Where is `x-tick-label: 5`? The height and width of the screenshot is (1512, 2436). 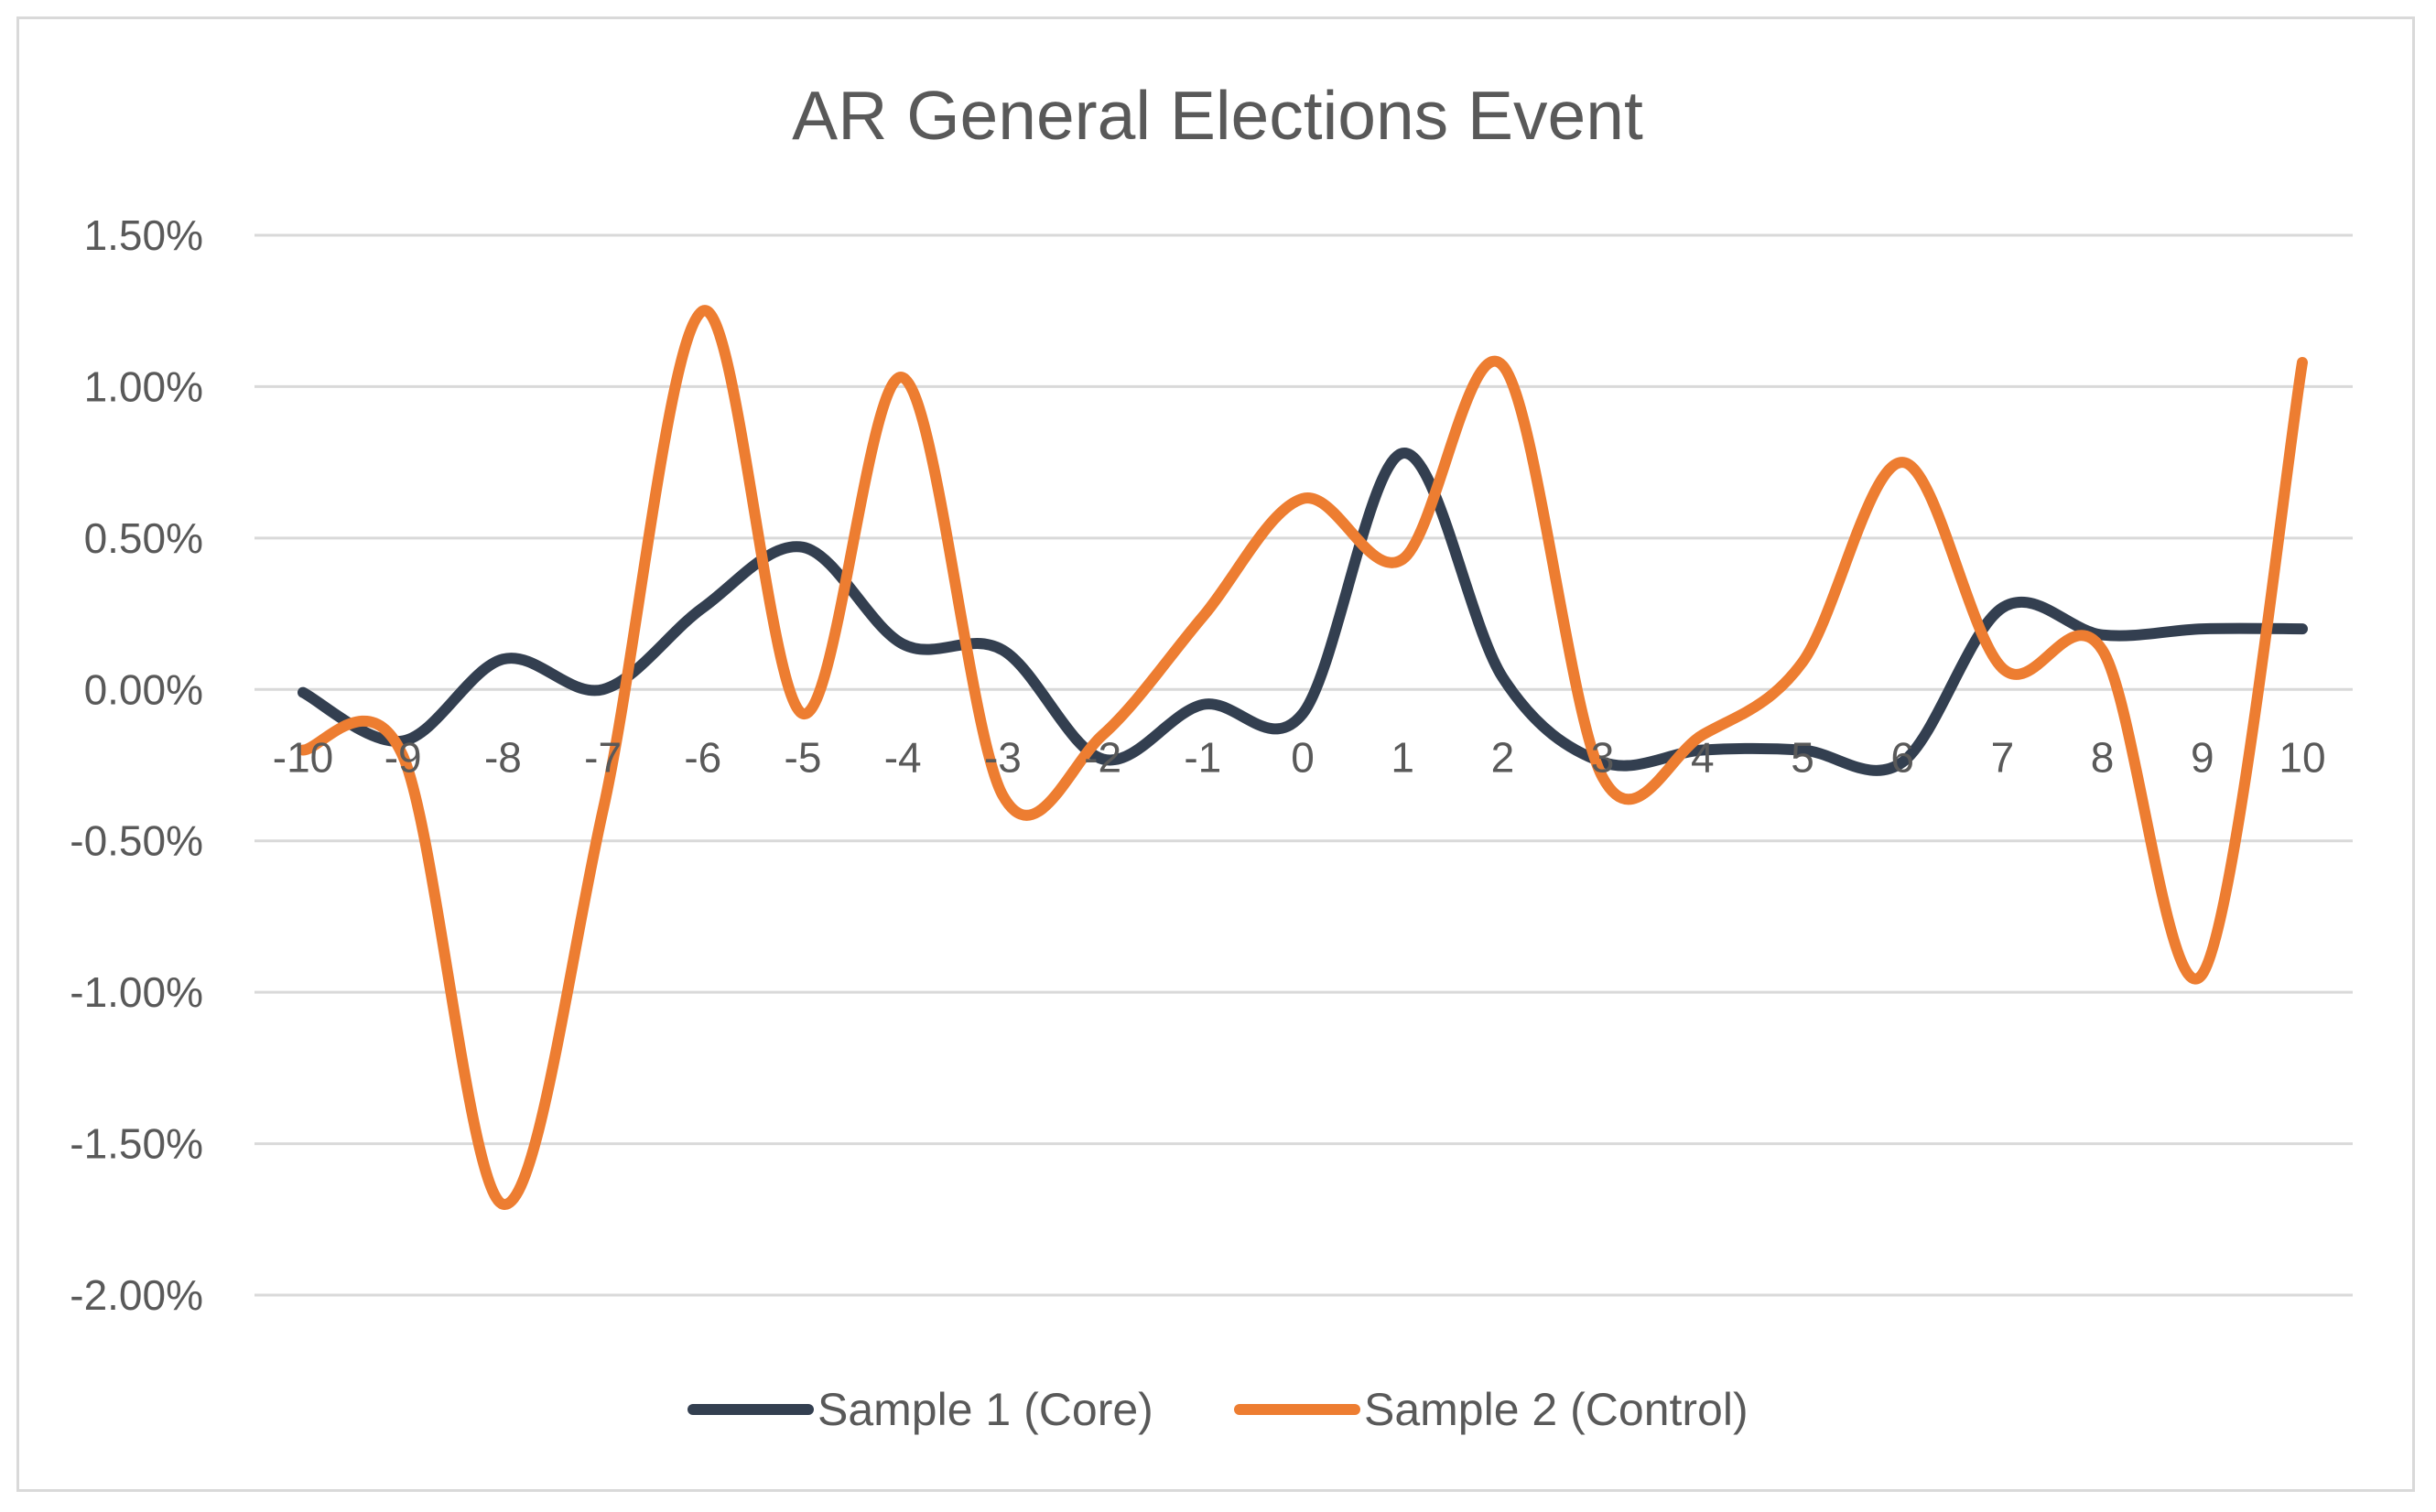
x-tick-label: 5 is located at coordinates (1802, 757).